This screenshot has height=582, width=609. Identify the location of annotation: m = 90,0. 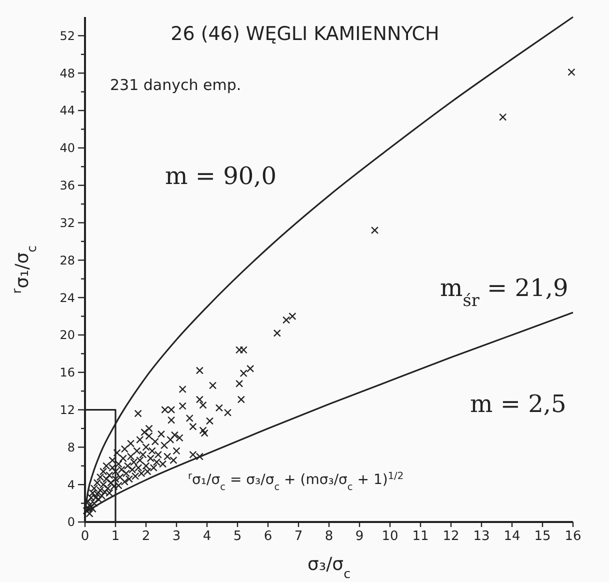
(221, 176).